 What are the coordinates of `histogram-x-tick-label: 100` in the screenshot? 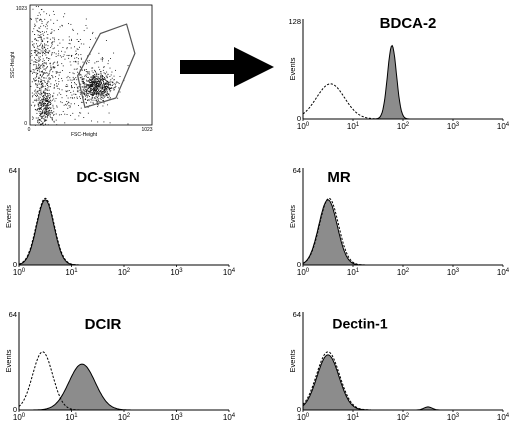 It's located at (19, 272).